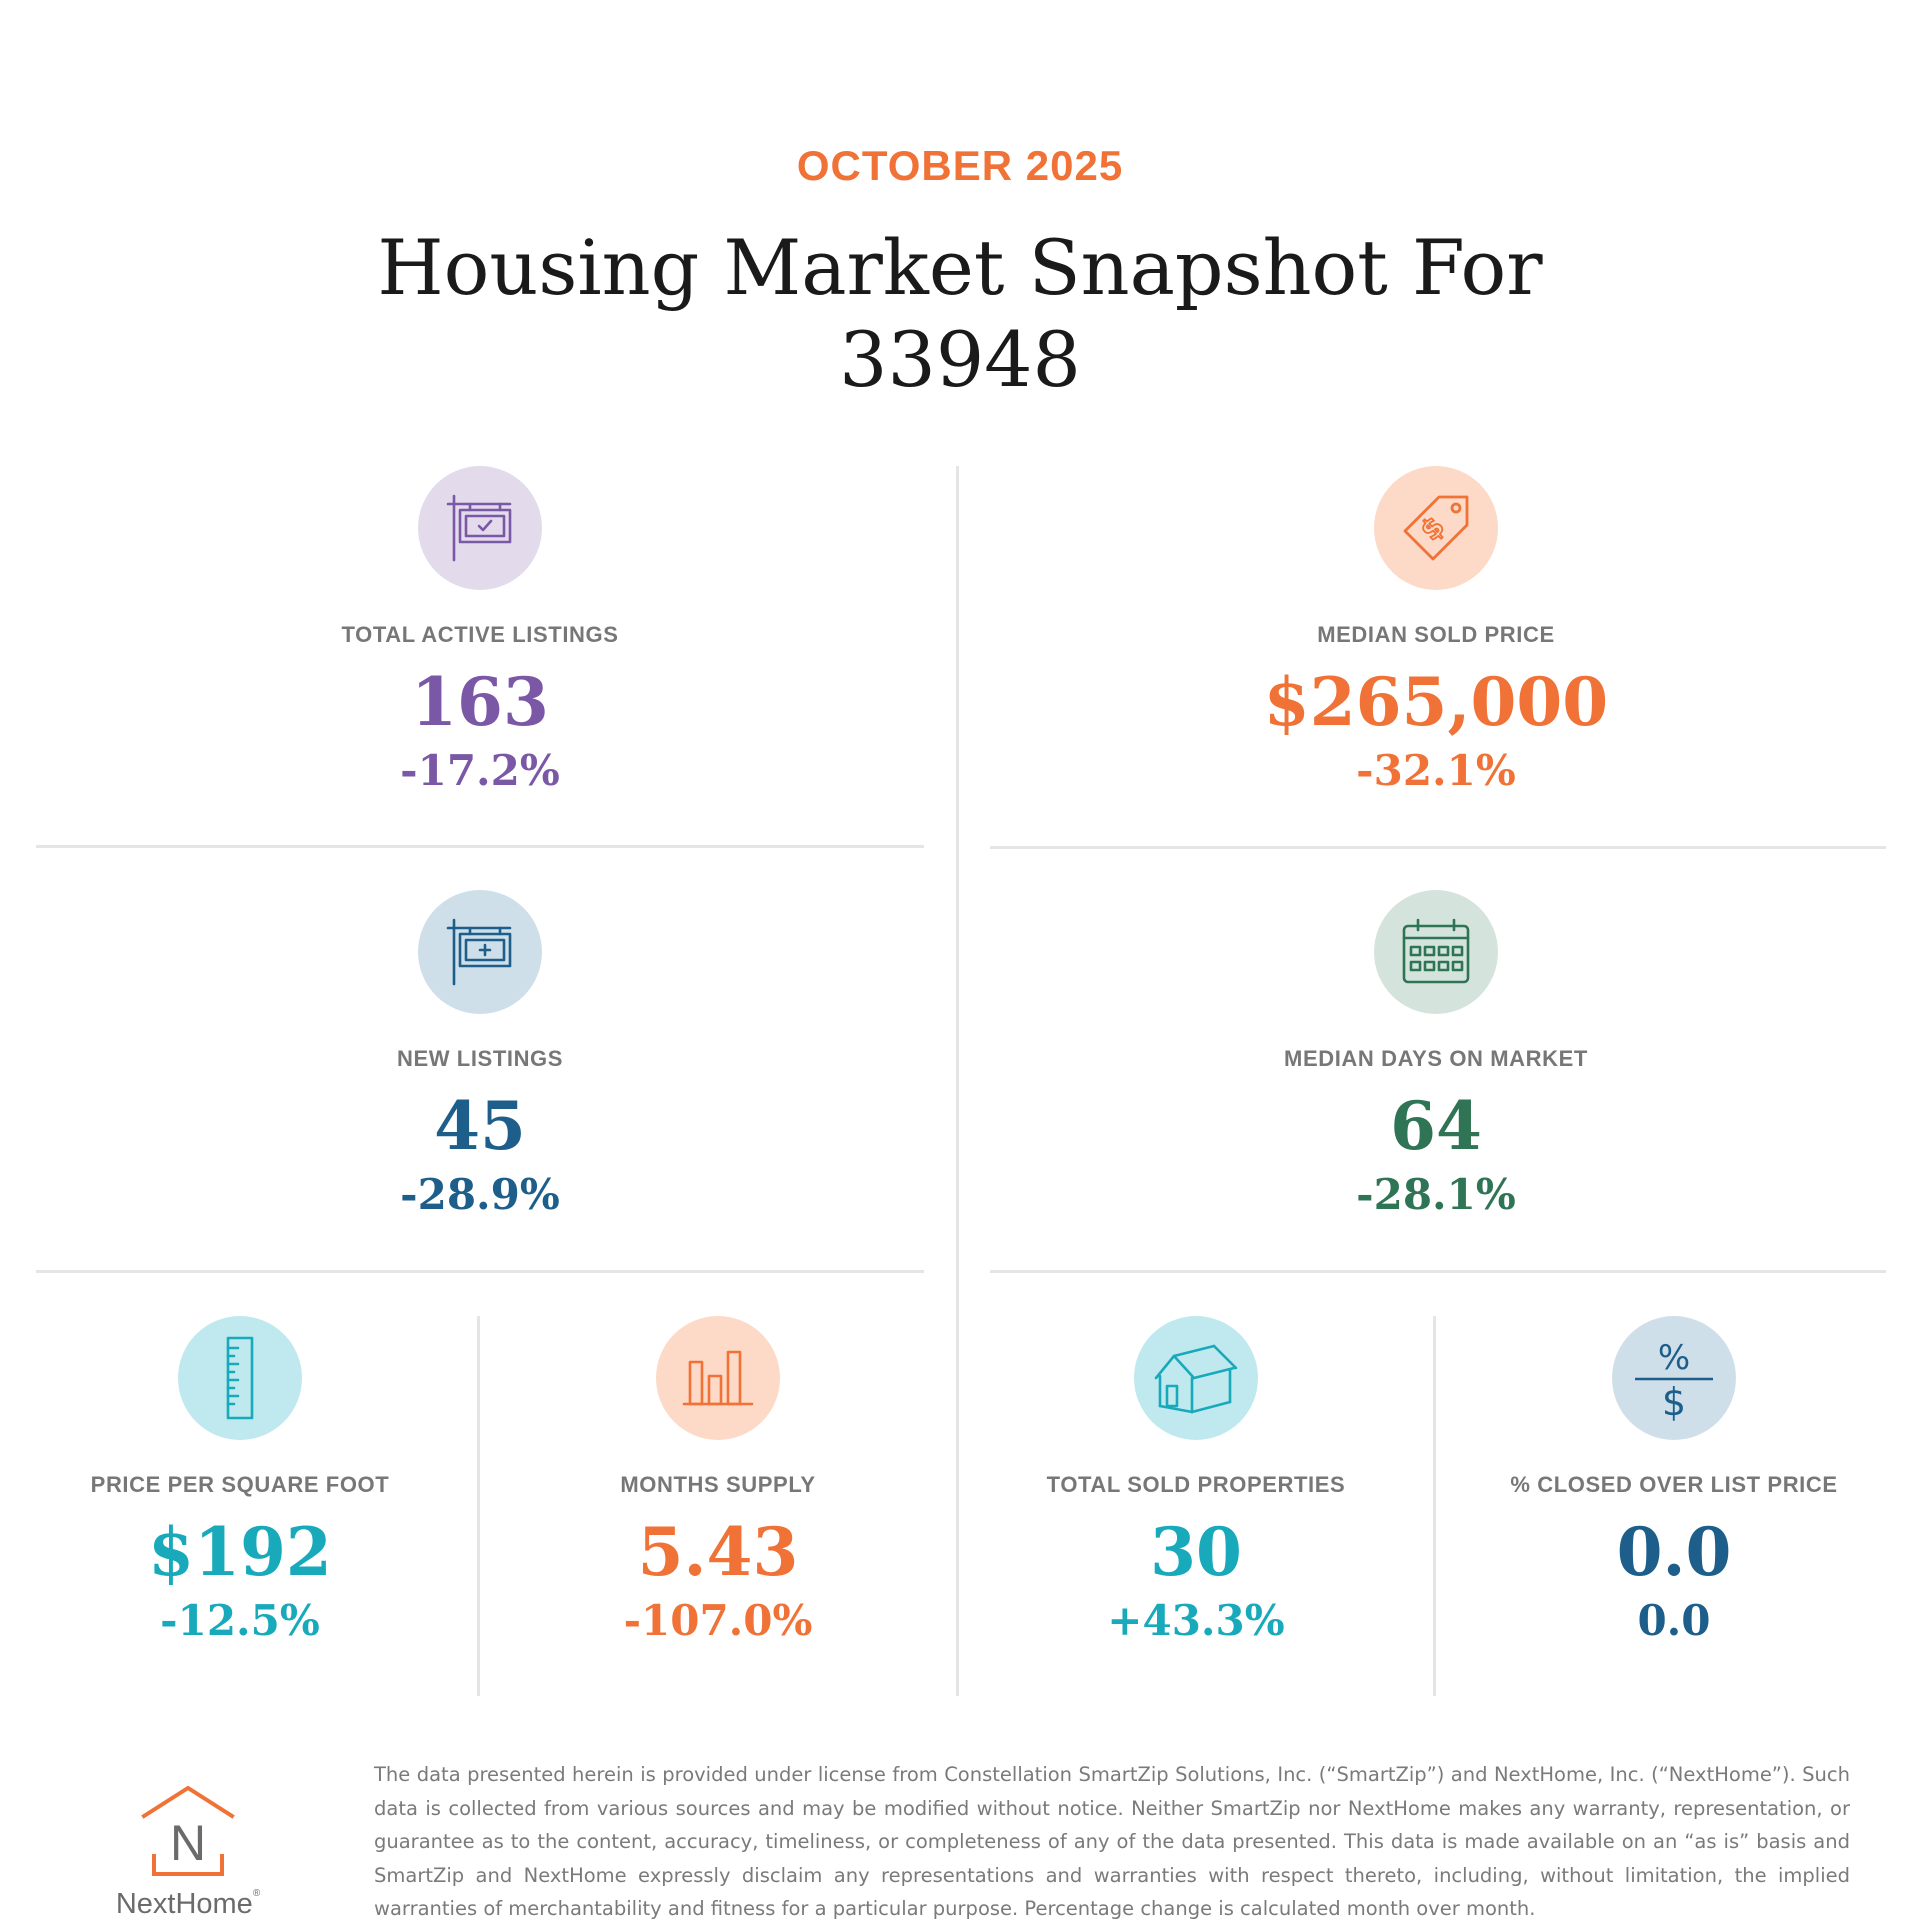 The width and height of the screenshot is (1920, 1926). What do you see at coordinates (188, 1843) in the screenshot?
I see `svg-text: N` at bounding box center [188, 1843].